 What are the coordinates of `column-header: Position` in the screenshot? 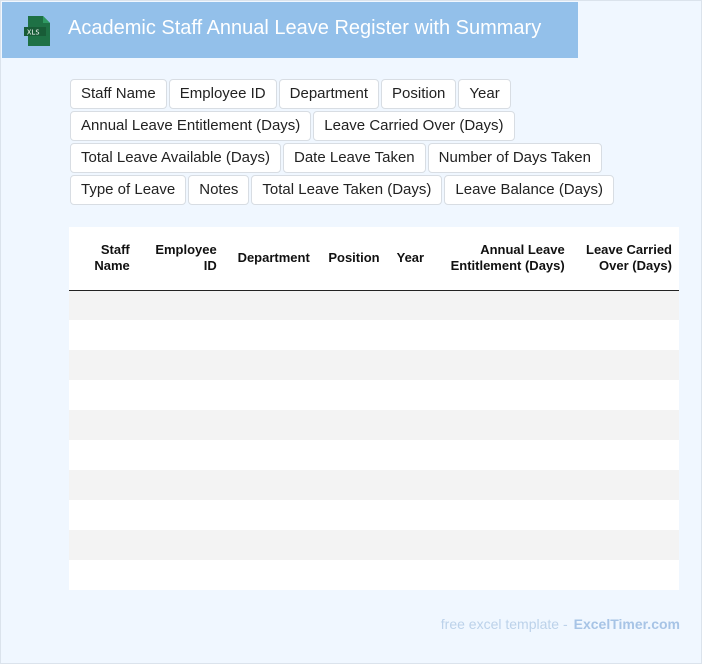 It's located at (351, 259).